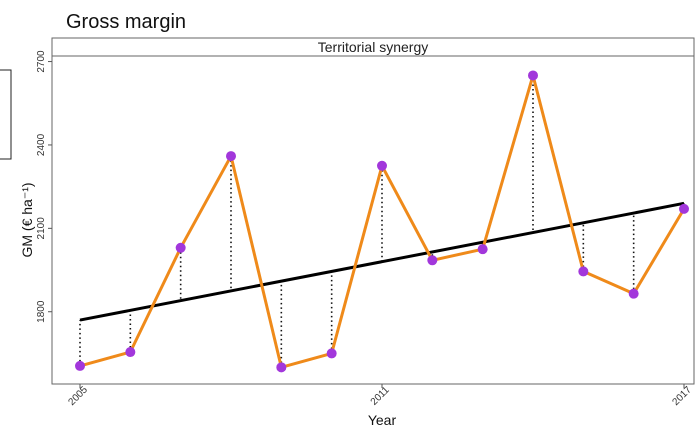 This screenshot has height=427, width=700. Describe the element at coordinates (373, 47) in the screenshot. I see `panel-strip-label: Territorial synergy` at that location.